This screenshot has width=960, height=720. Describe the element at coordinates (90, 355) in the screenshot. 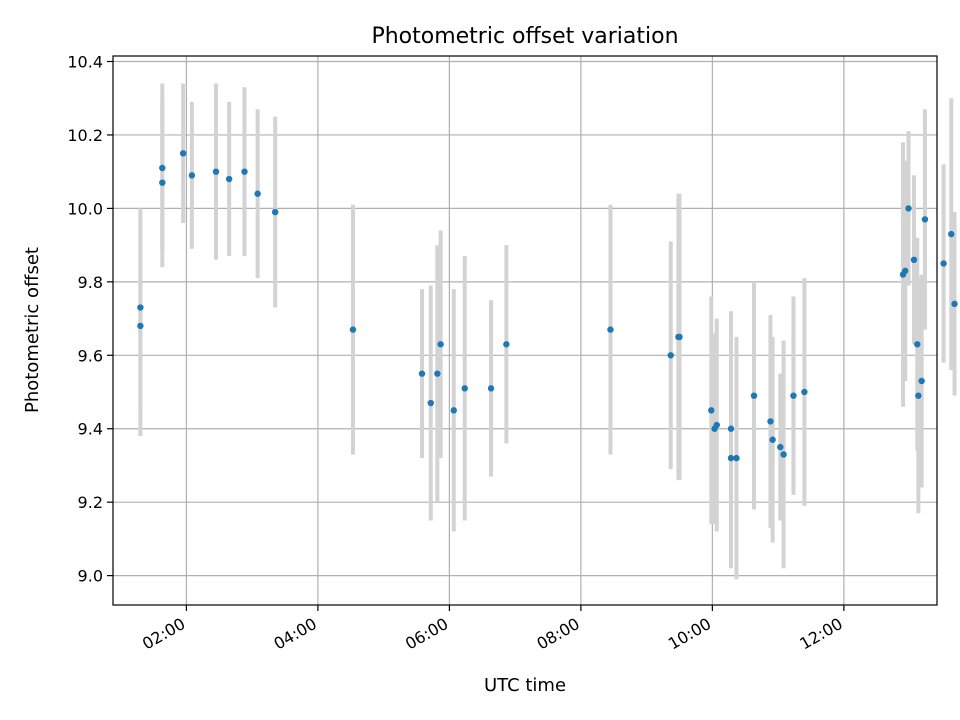

I see `y-tick-label: 9.6` at that location.